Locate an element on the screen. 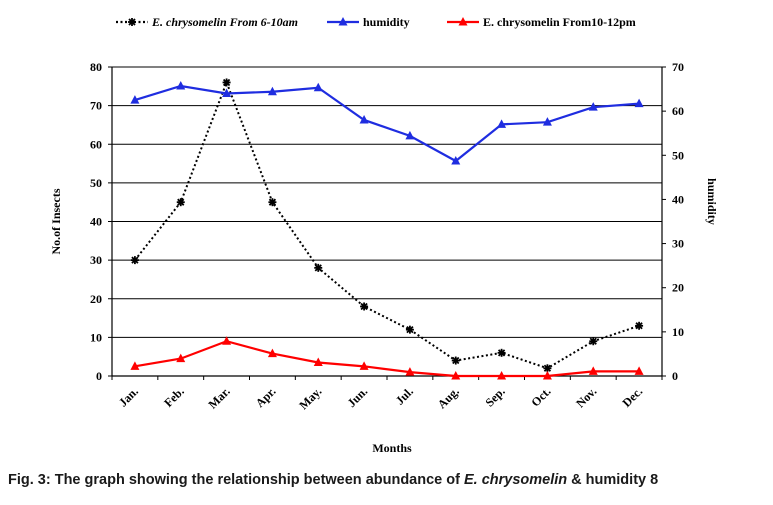 The image size is (773, 505). x-tick-label: Jul. is located at coordinates (404, 395).